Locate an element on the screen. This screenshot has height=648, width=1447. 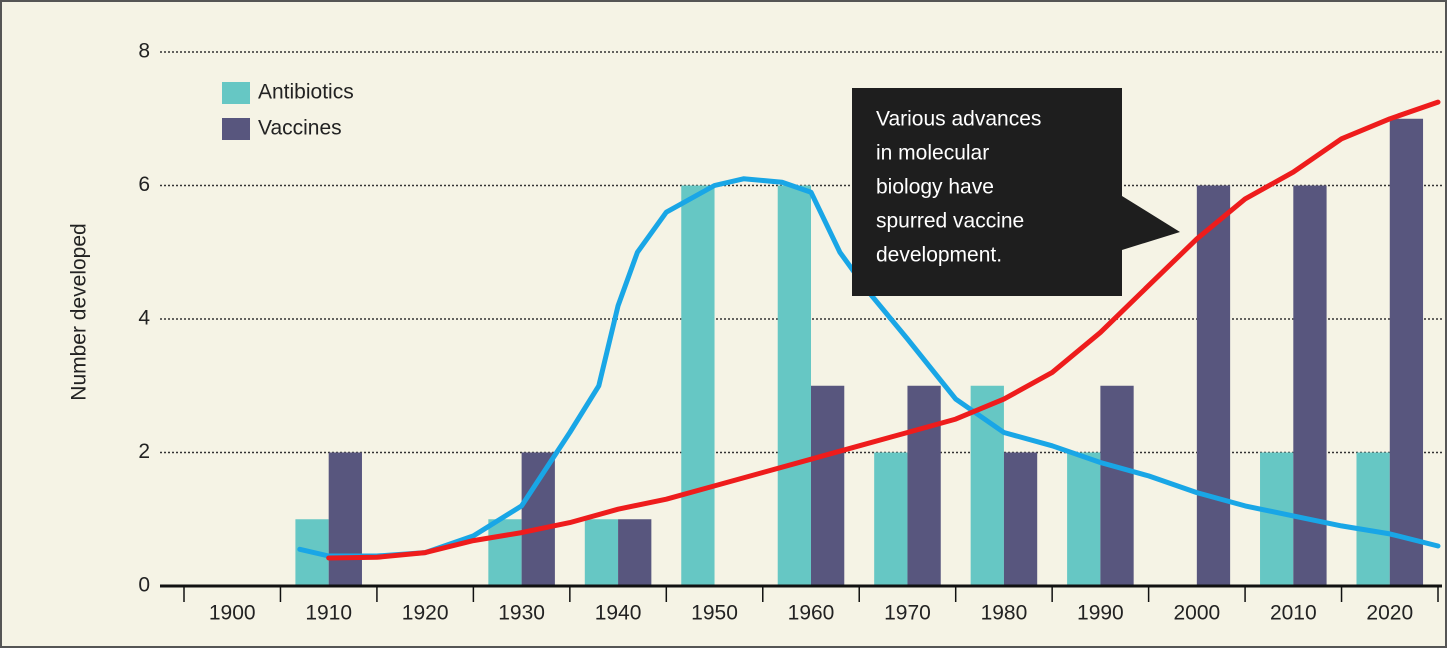
y-tick-label: 4 is located at coordinates (144, 318).